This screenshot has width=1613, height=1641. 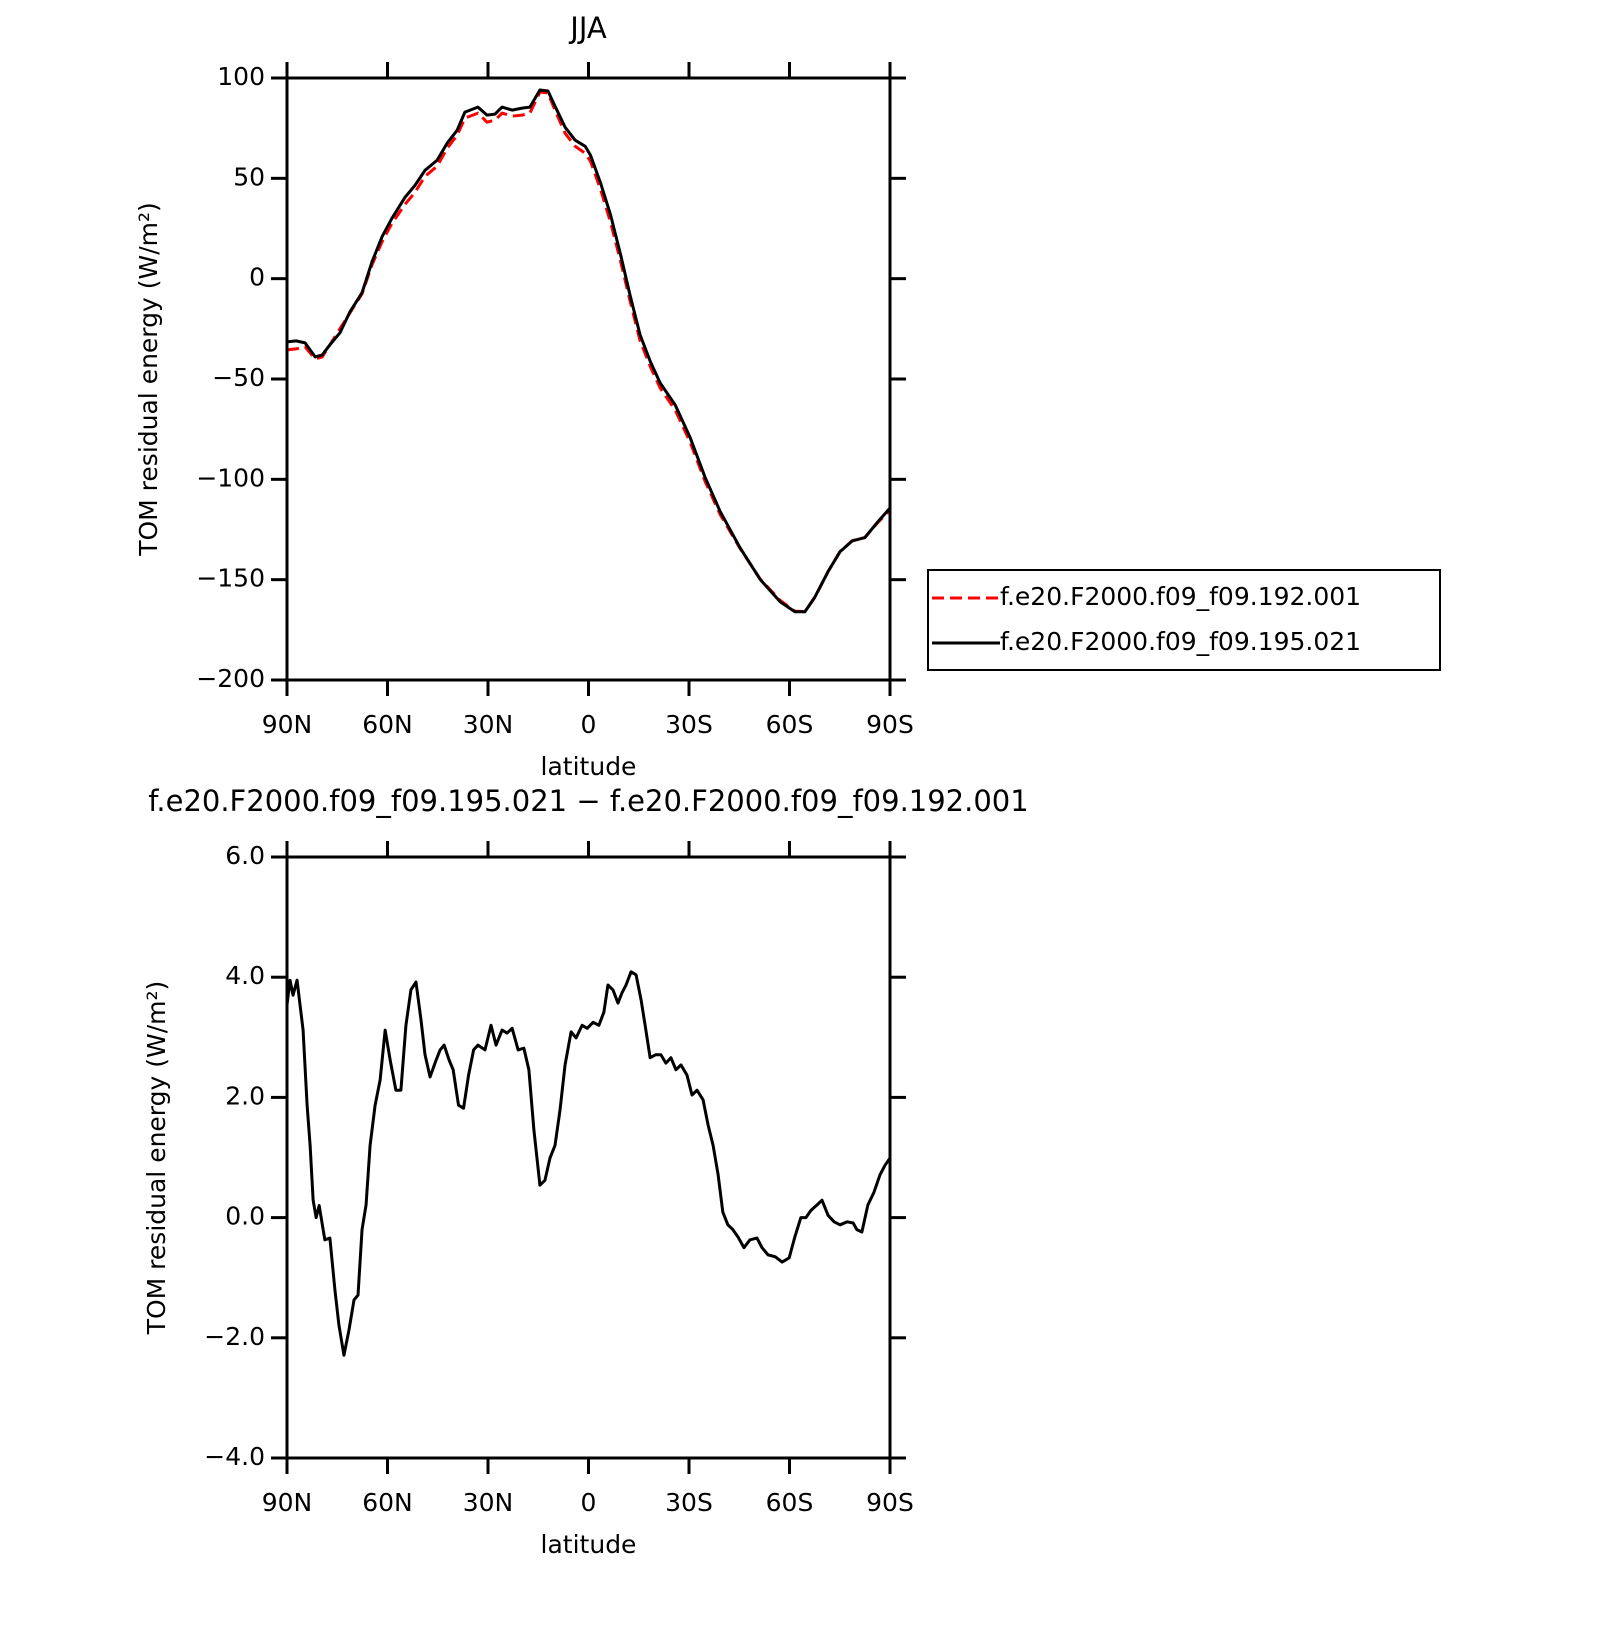 What do you see at coordinates (257, 277) in the screenshot?
I see `y-tick-label: 0` at bounding box center [257, 277].